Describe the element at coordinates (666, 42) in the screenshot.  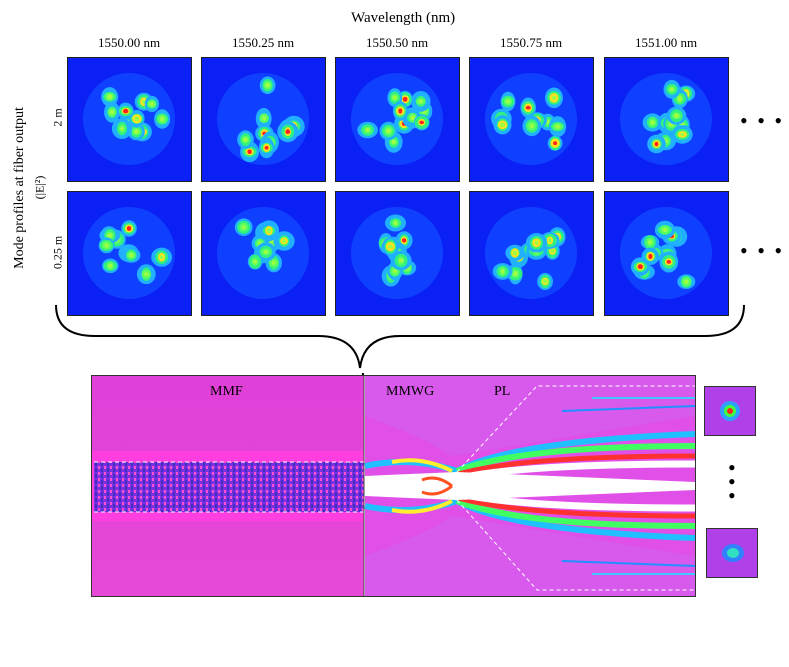
I see `column-label-5: 1551.00 nm` at that location.